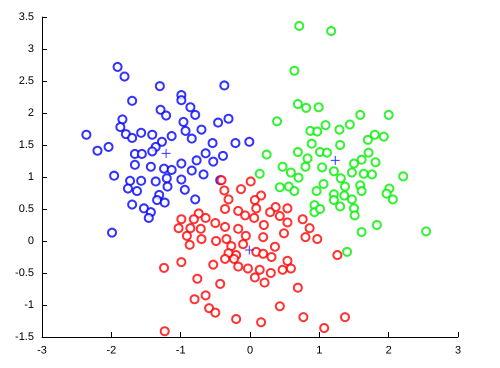  I want to click on x-tick-label: -1, so click(181, 350).